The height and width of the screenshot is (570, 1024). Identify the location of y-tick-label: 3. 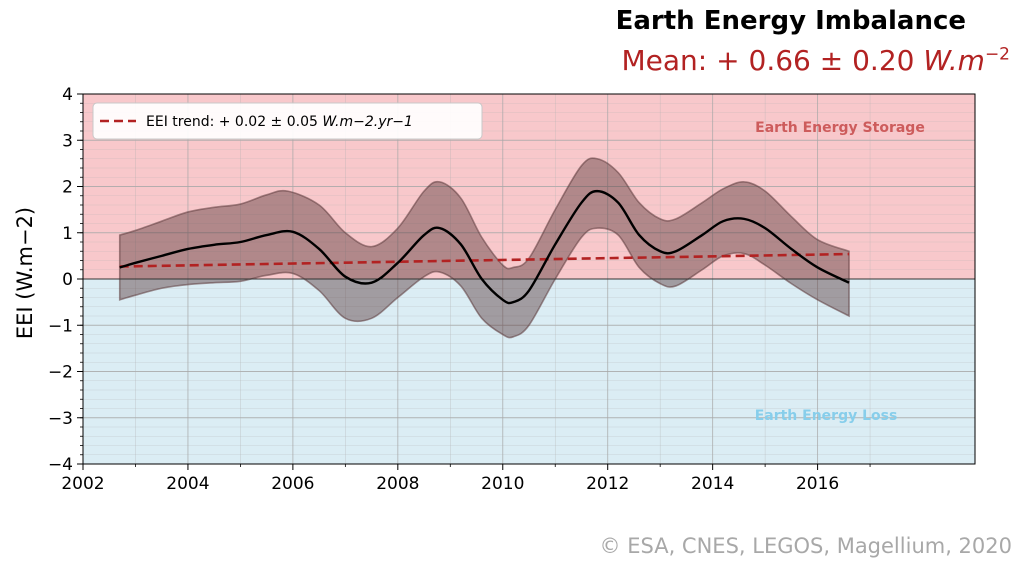
(67, 141).